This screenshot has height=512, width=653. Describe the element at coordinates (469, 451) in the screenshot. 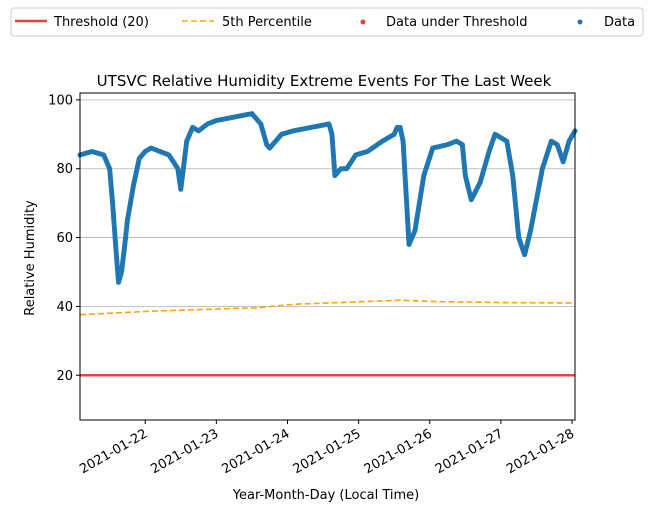

I see `x-tick-label: 2021-01-27` at that location.